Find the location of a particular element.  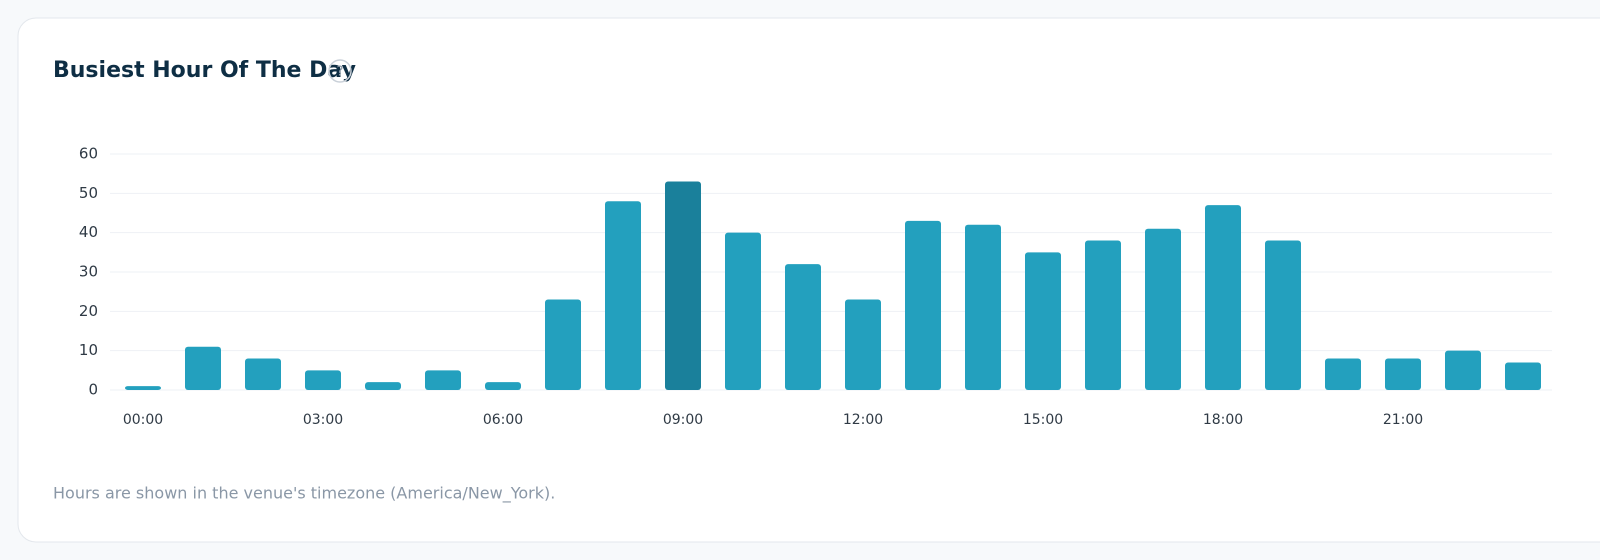

x-tick-label: 12:00 is located at coordinates (863, 420).